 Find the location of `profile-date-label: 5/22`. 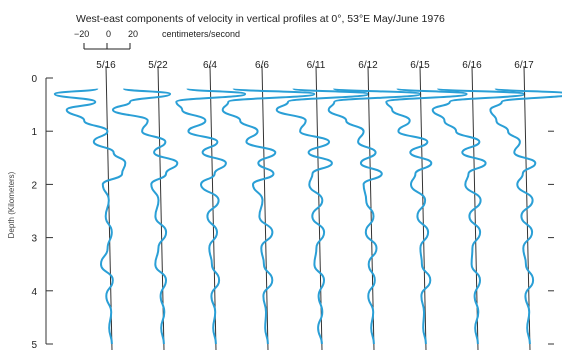

profile-date-label: 5/22 is located at coordinates (158, 65).